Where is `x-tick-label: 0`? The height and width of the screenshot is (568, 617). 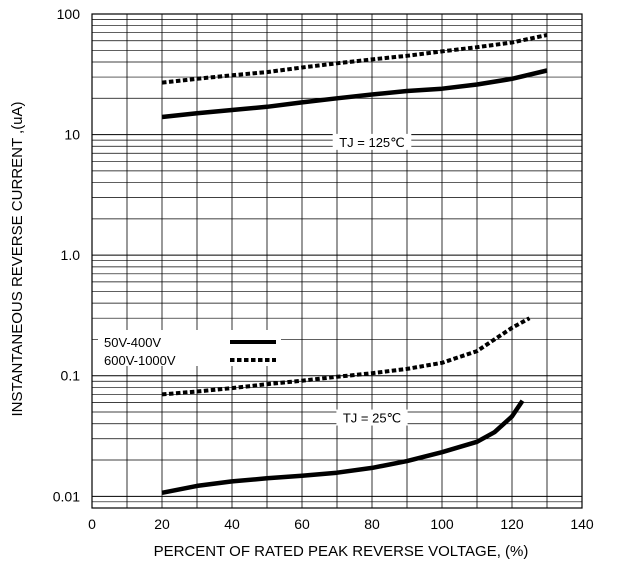 x-tick-label: 0 is located at coordinates (92, 524).